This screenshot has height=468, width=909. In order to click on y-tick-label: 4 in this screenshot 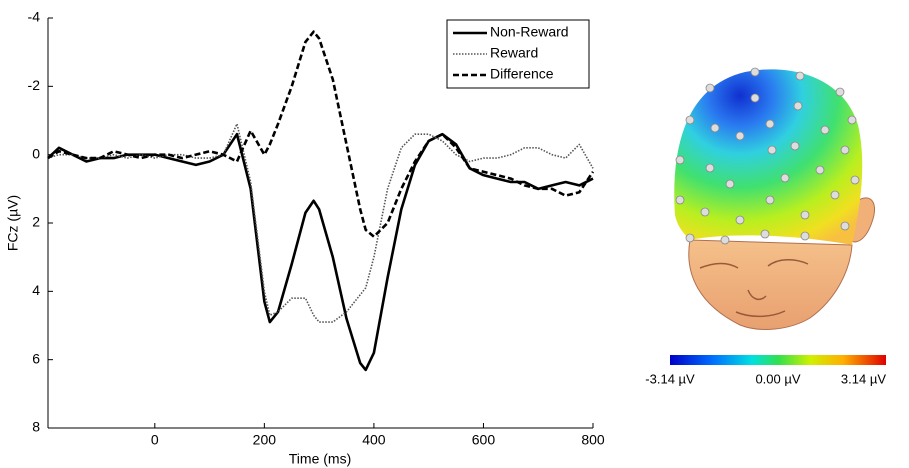, I will do `click(36, 290)`.